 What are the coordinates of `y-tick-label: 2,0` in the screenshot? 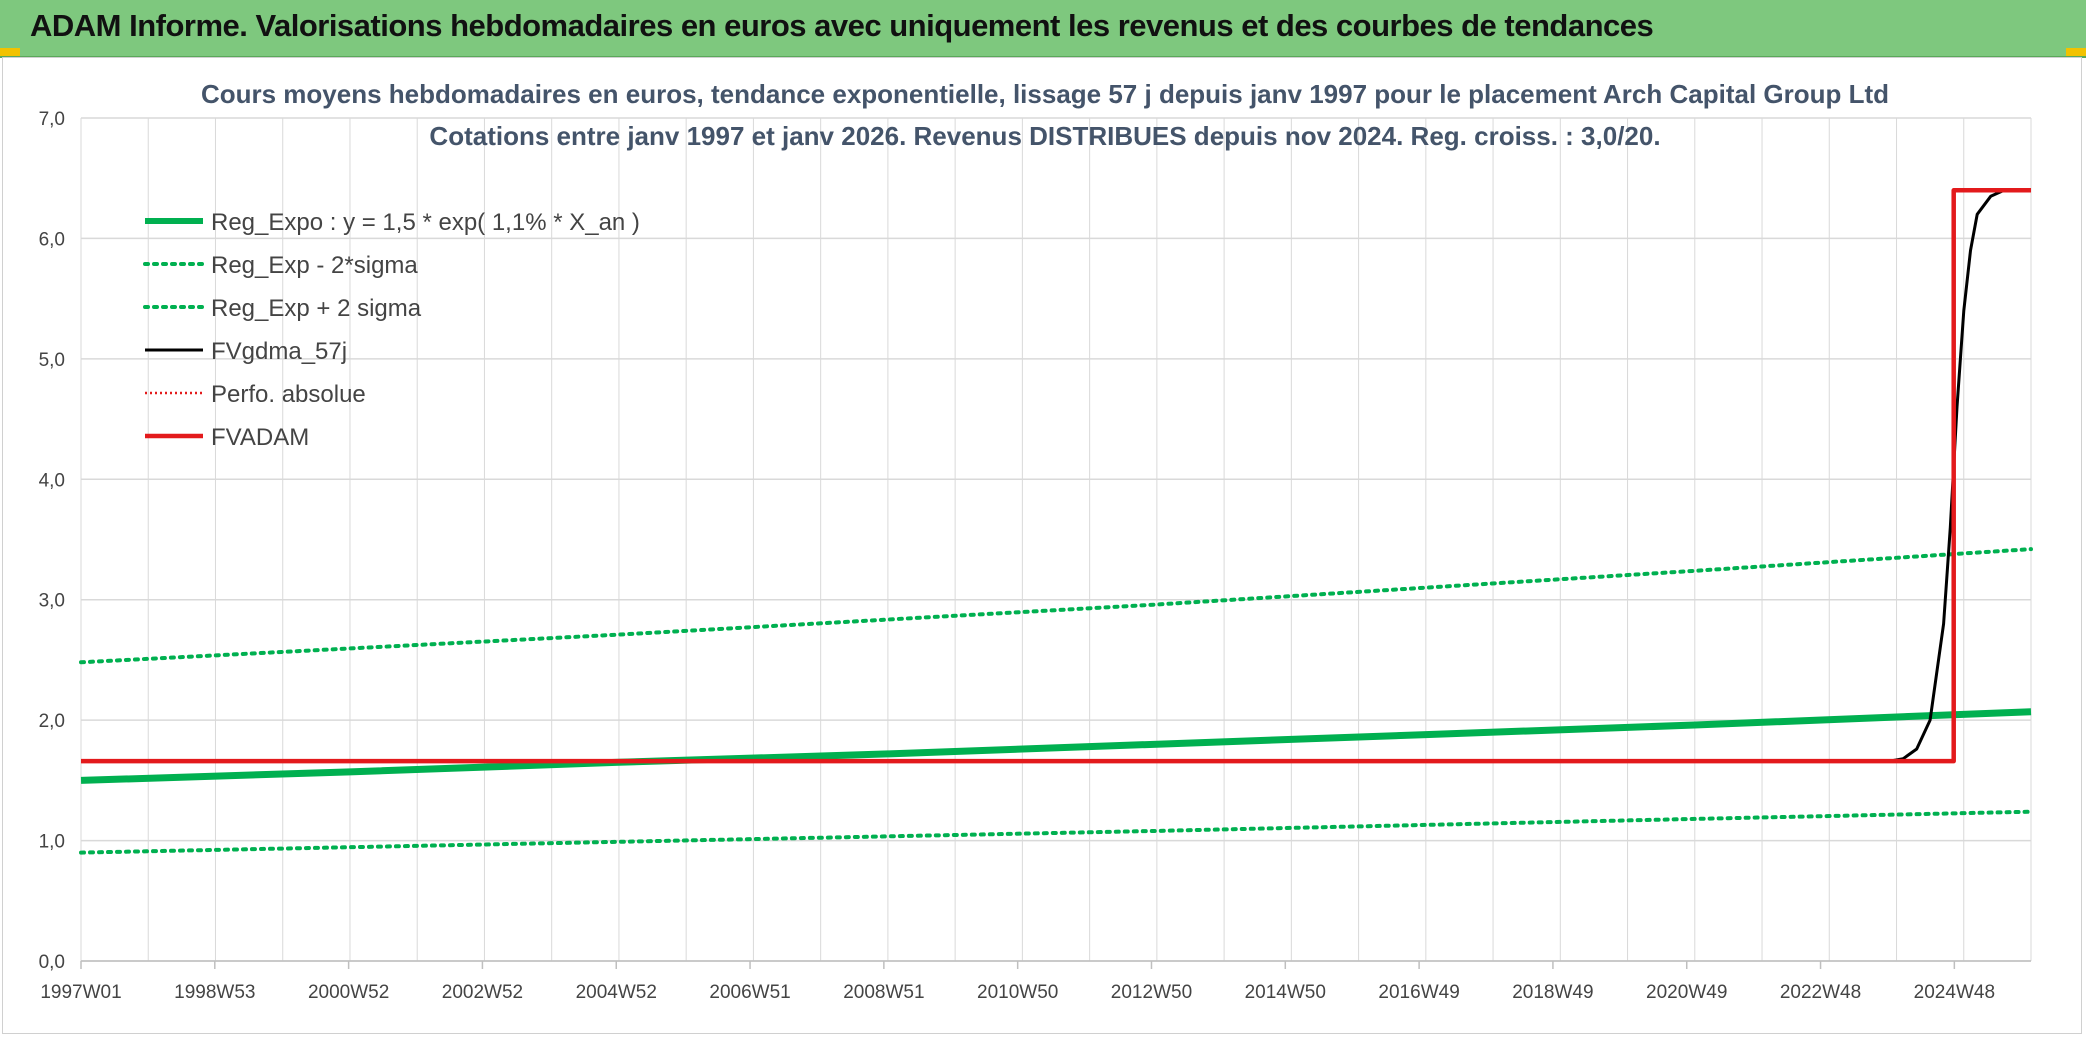 It's located at (52, 721).